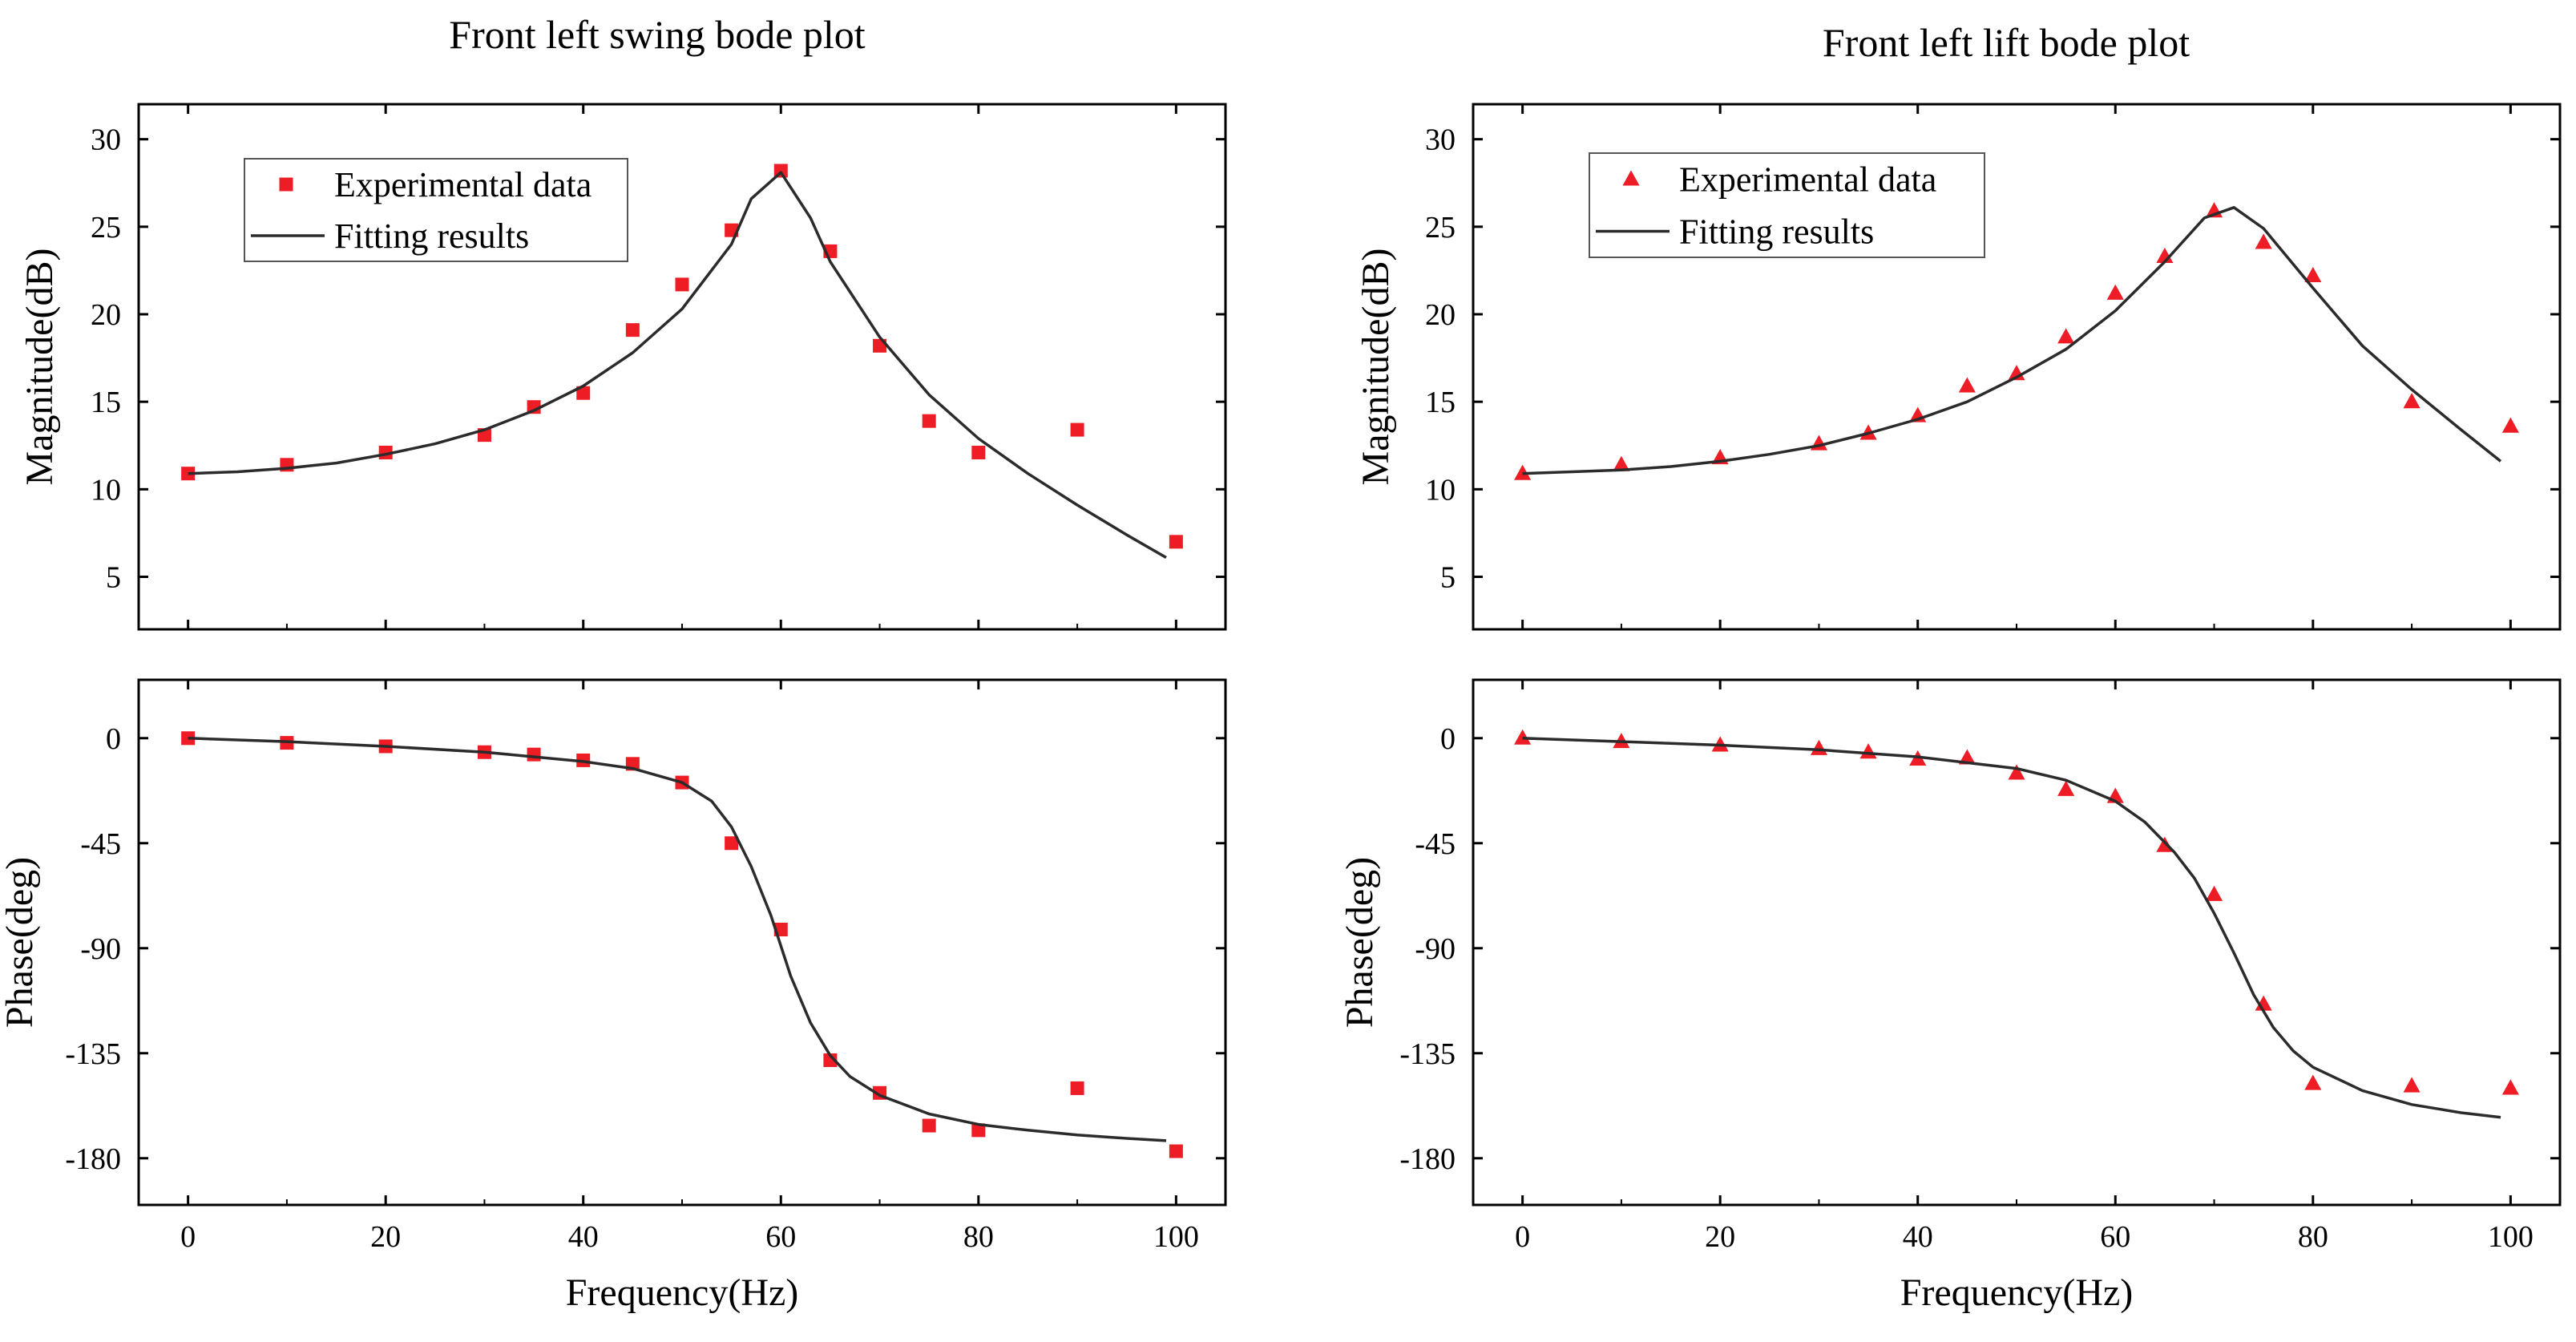  I want to click on swing-chart-title: Front left swing bode plot, so click(658, 34).